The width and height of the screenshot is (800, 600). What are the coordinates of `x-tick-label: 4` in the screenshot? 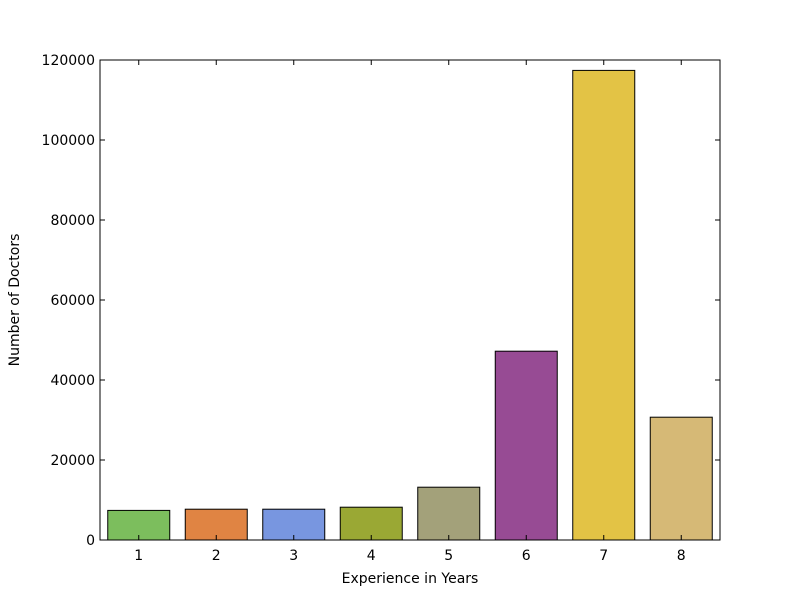 It's located at (371, 556).